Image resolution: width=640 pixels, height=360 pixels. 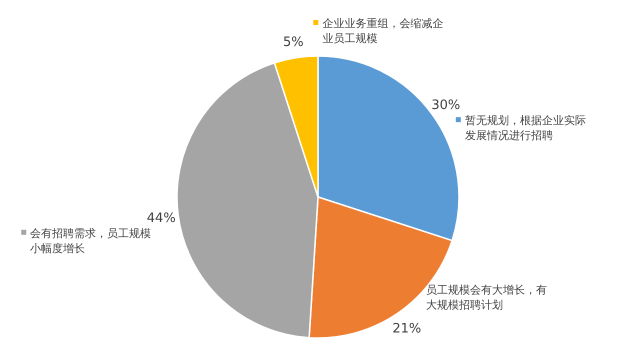 What do you see at coordinates (445, 106) in the screenshot?
I see `data-label: 30%` at bounding box center [445, 106].